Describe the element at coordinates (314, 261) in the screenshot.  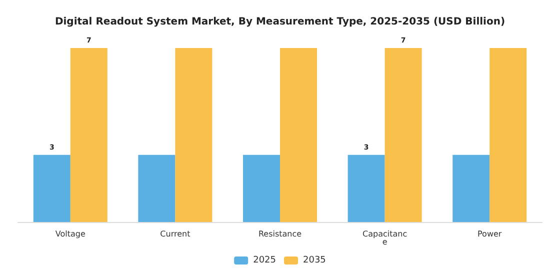
I see `legend-label: 2035` at that location.